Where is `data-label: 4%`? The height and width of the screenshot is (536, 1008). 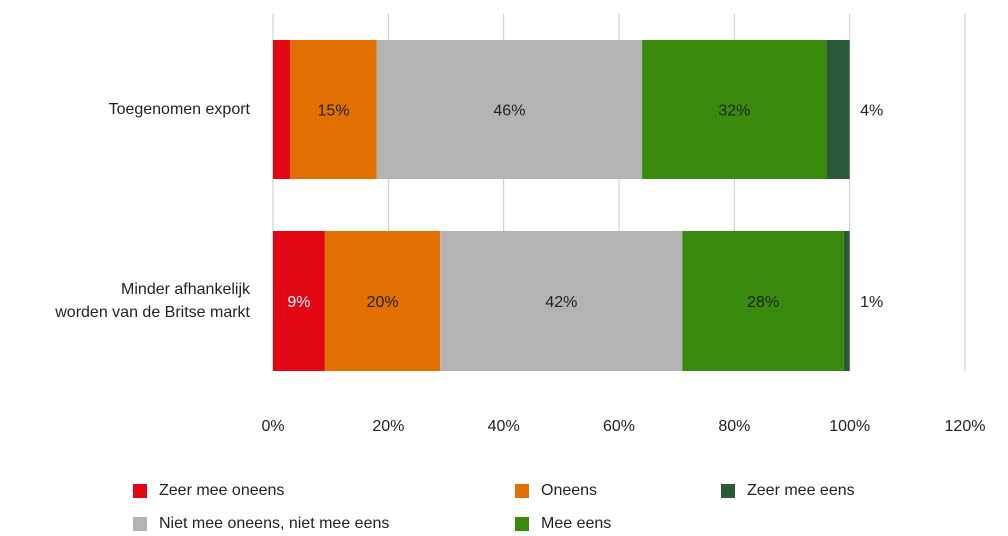
data-label: 4% is located at coordinates (871, 111).